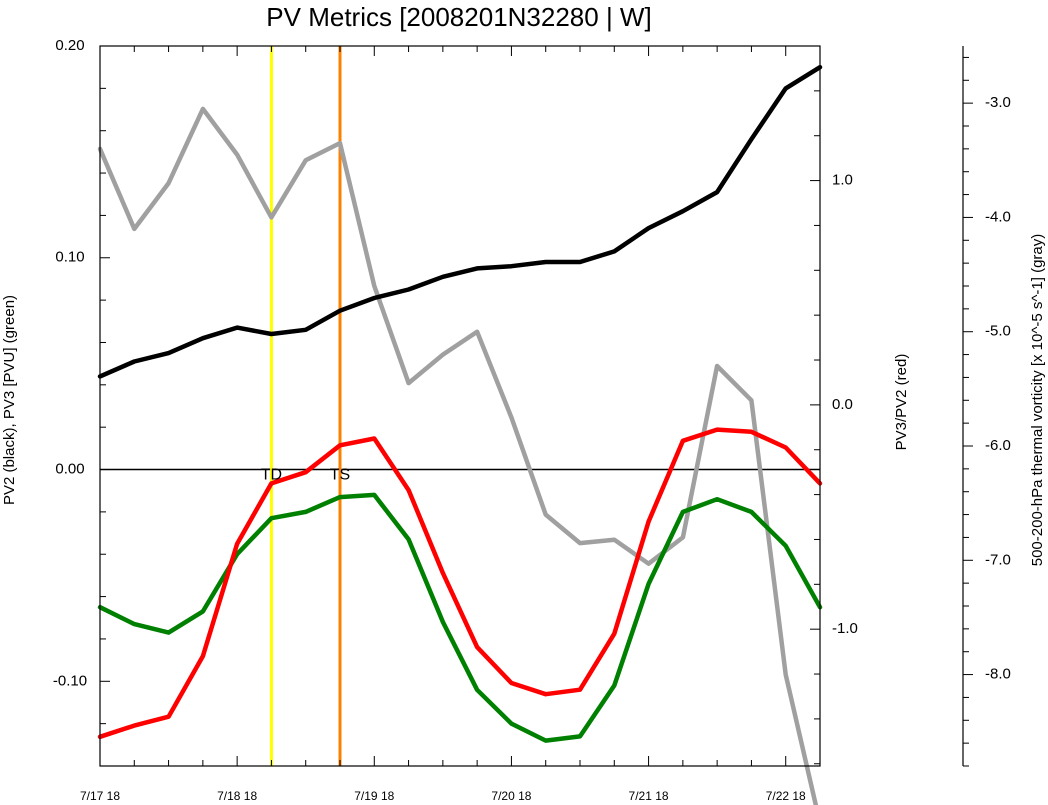 The height and width of the screenshot is (805, 1048). Describe the element at coordinates (901, 402) in the screenshot. I see `right-axis-title: PV3/PV2 (red)` at that location.